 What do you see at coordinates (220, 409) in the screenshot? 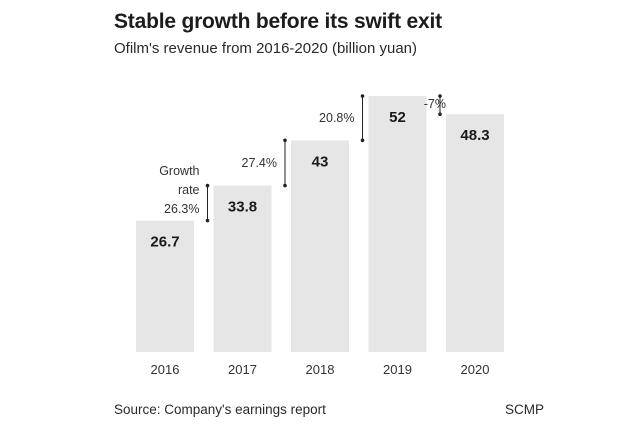
I see `source-note: Source: Company's earnings report` at bounding box center [220, 409].